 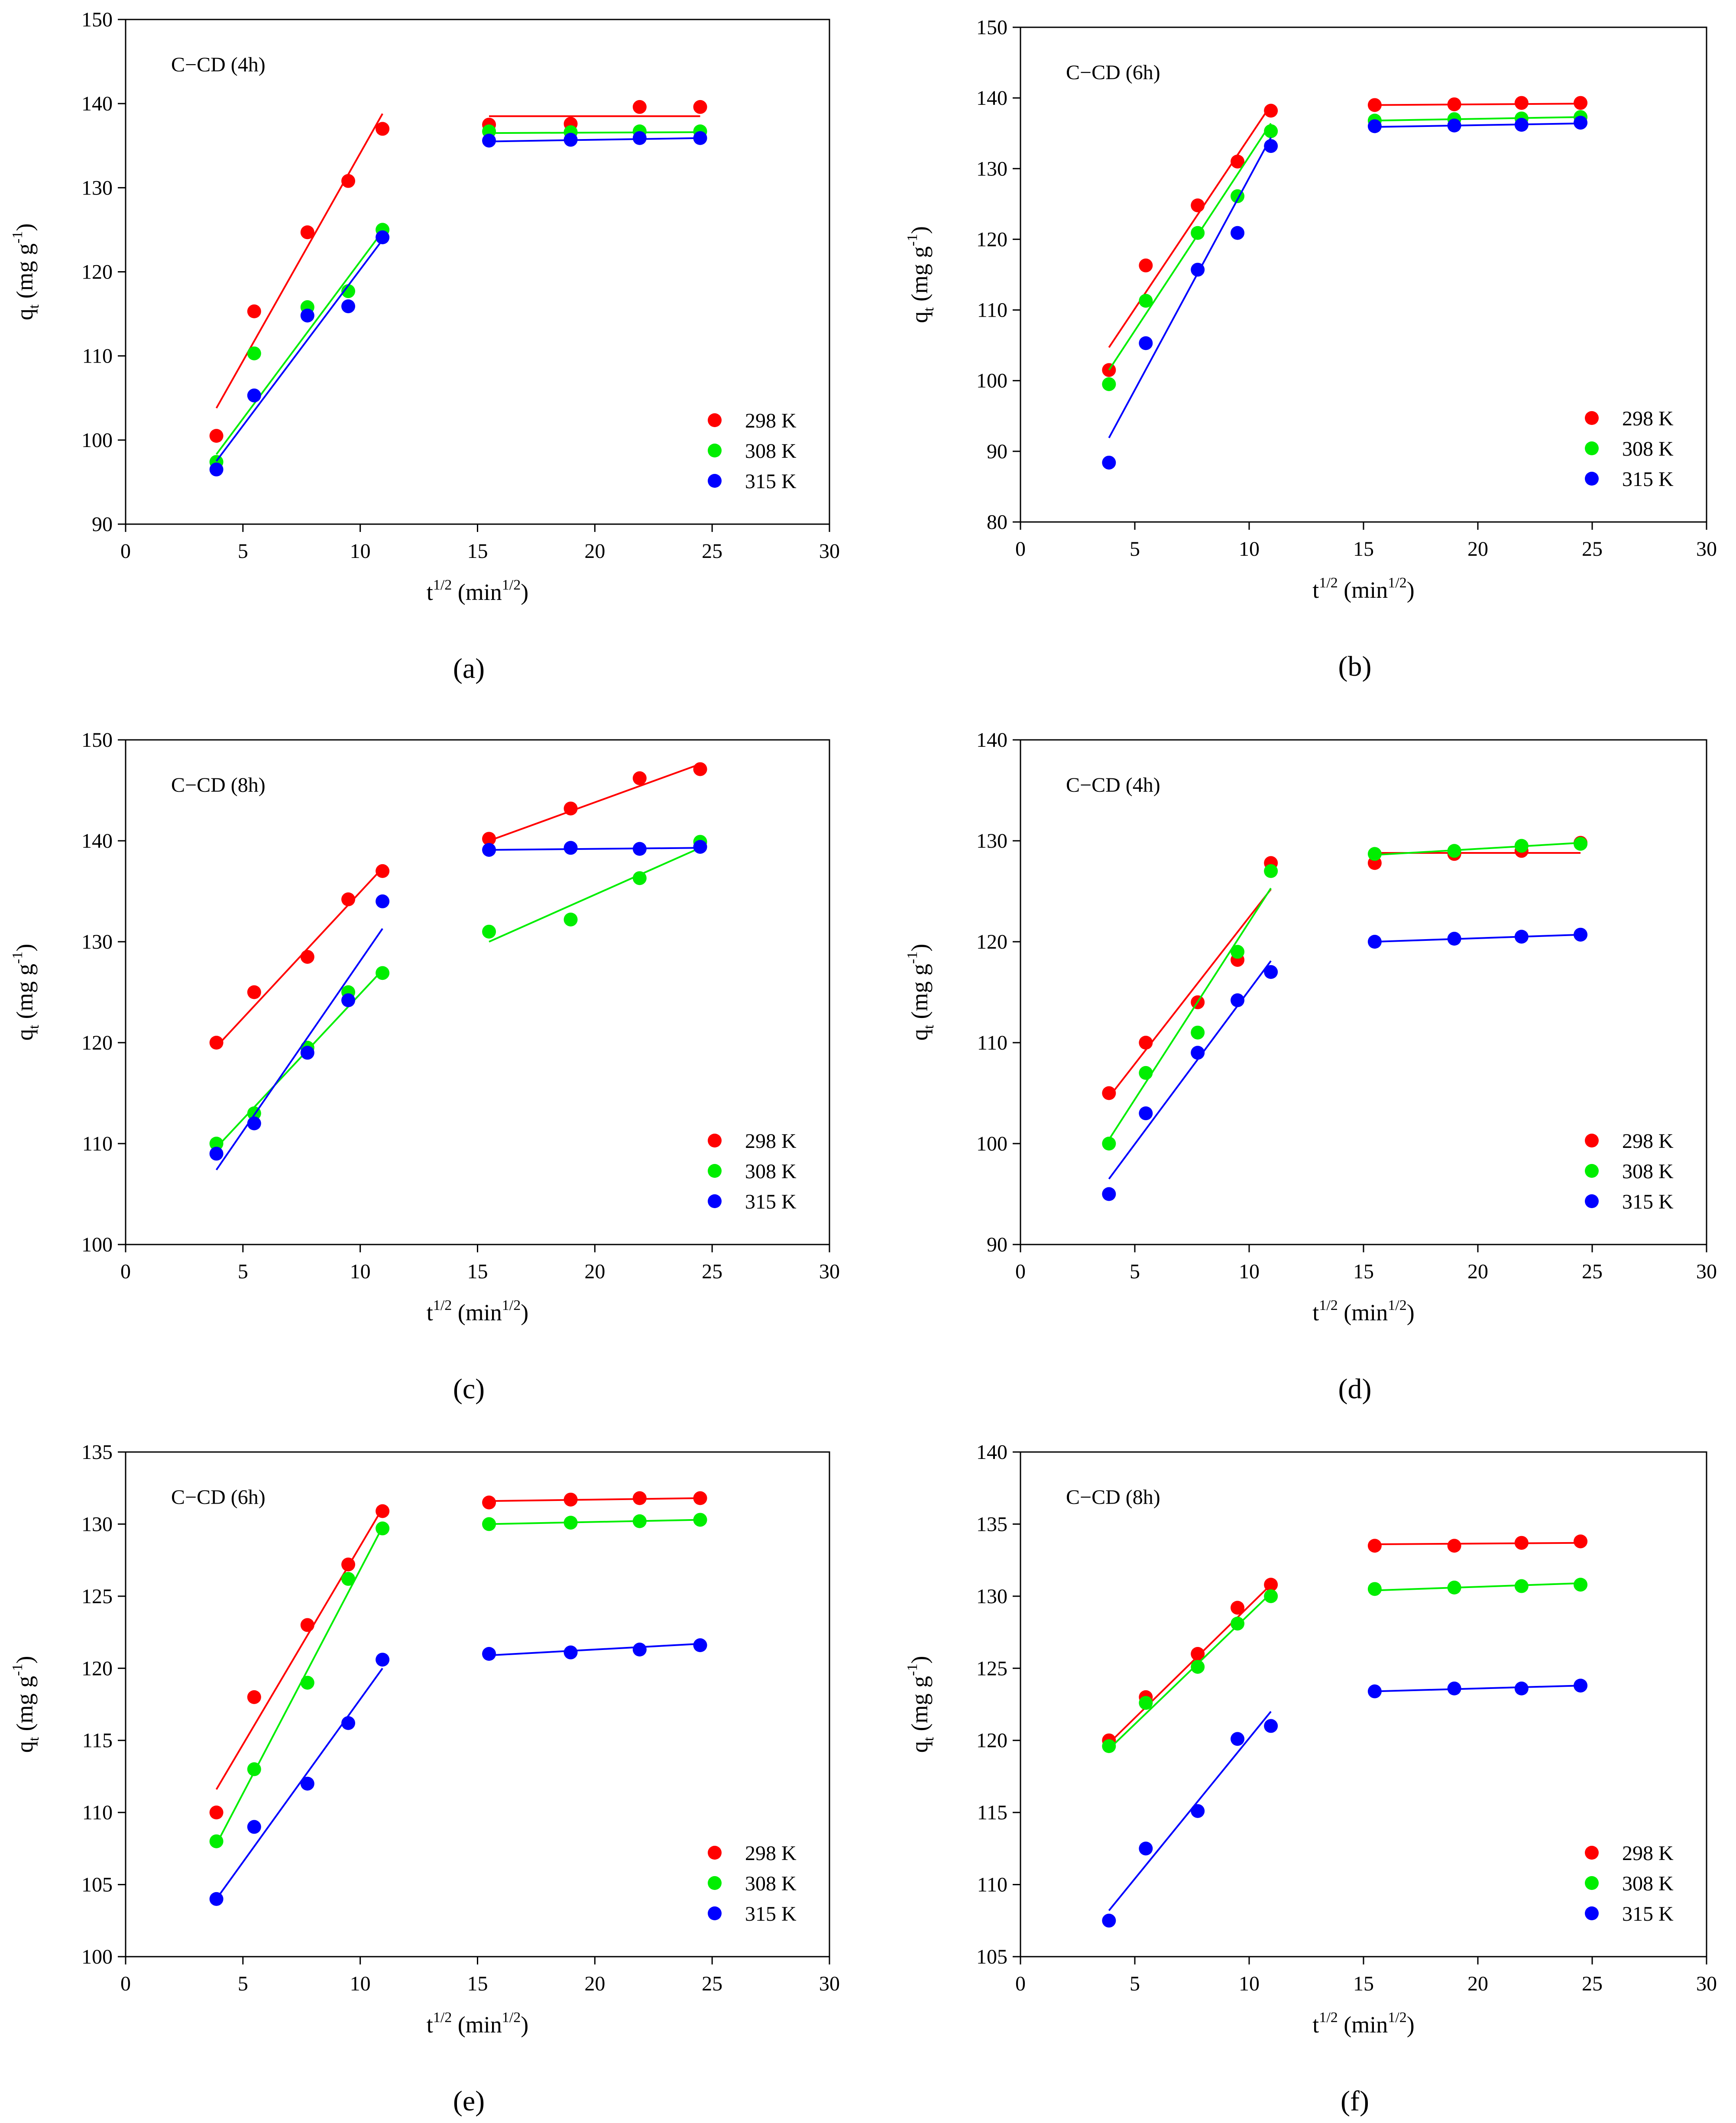 What do you see at coordinates (443, 585) in the screenshot?
I see `x-axis-title-sup: 1/2` at bounding box center [443, 585].